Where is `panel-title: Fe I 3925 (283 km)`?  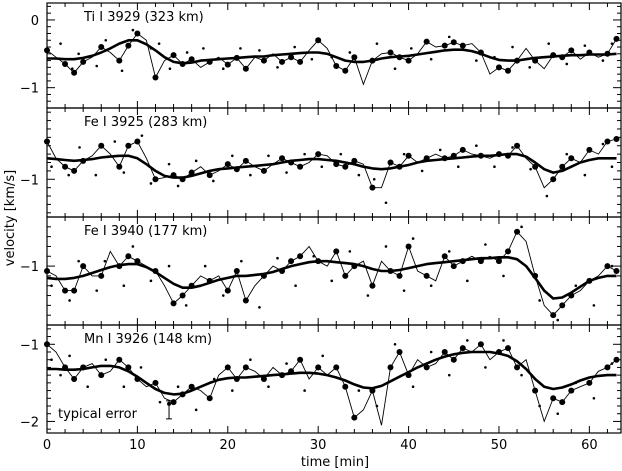
panel-title: Fe I 3925 (283 km) is located at coordinates (145, 122).